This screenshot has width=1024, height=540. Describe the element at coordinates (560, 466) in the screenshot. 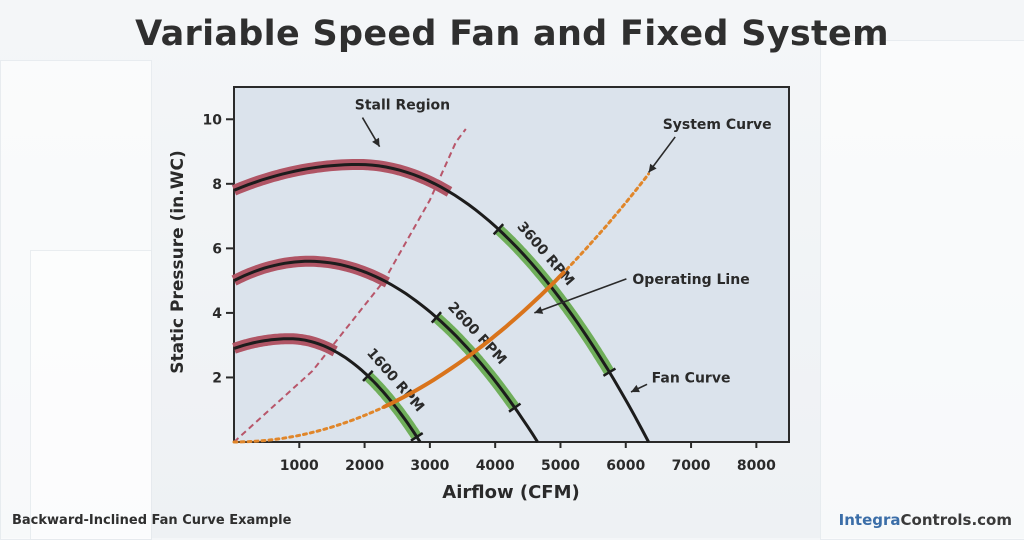

I see `x-tick-label: 5000` at that location.